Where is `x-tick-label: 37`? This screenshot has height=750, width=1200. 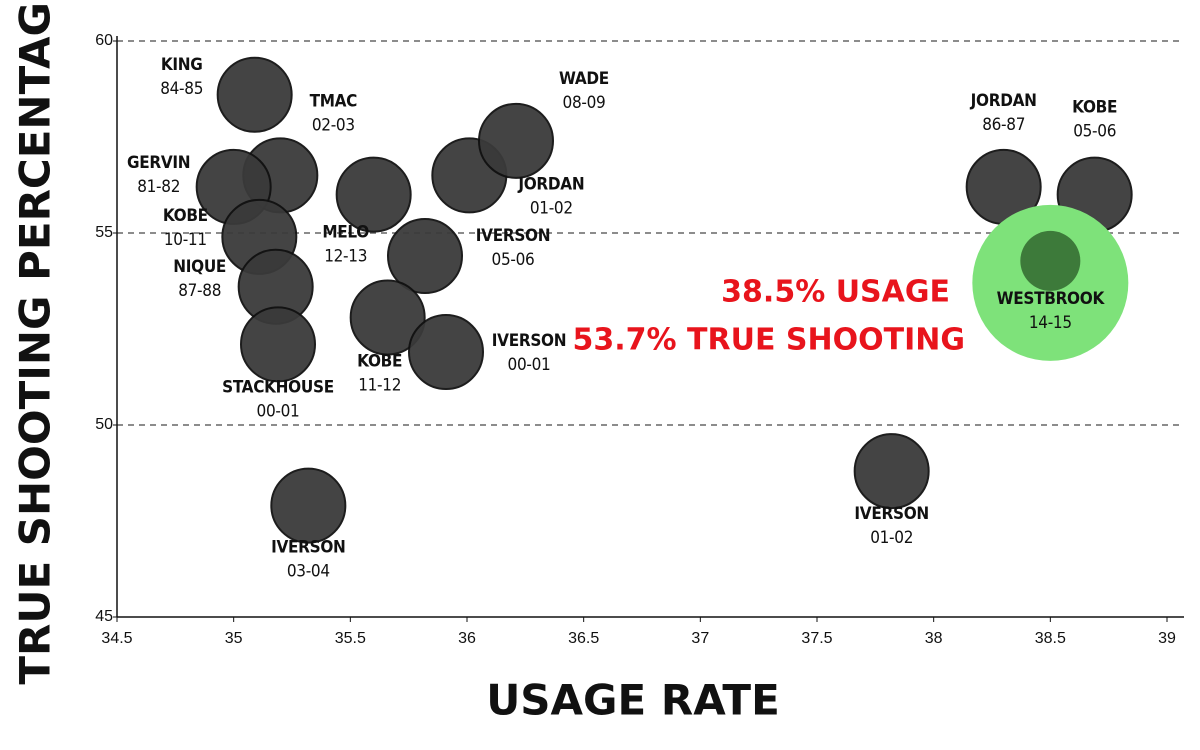 x-tick-label: 37 is located at coordinates (700, 638).